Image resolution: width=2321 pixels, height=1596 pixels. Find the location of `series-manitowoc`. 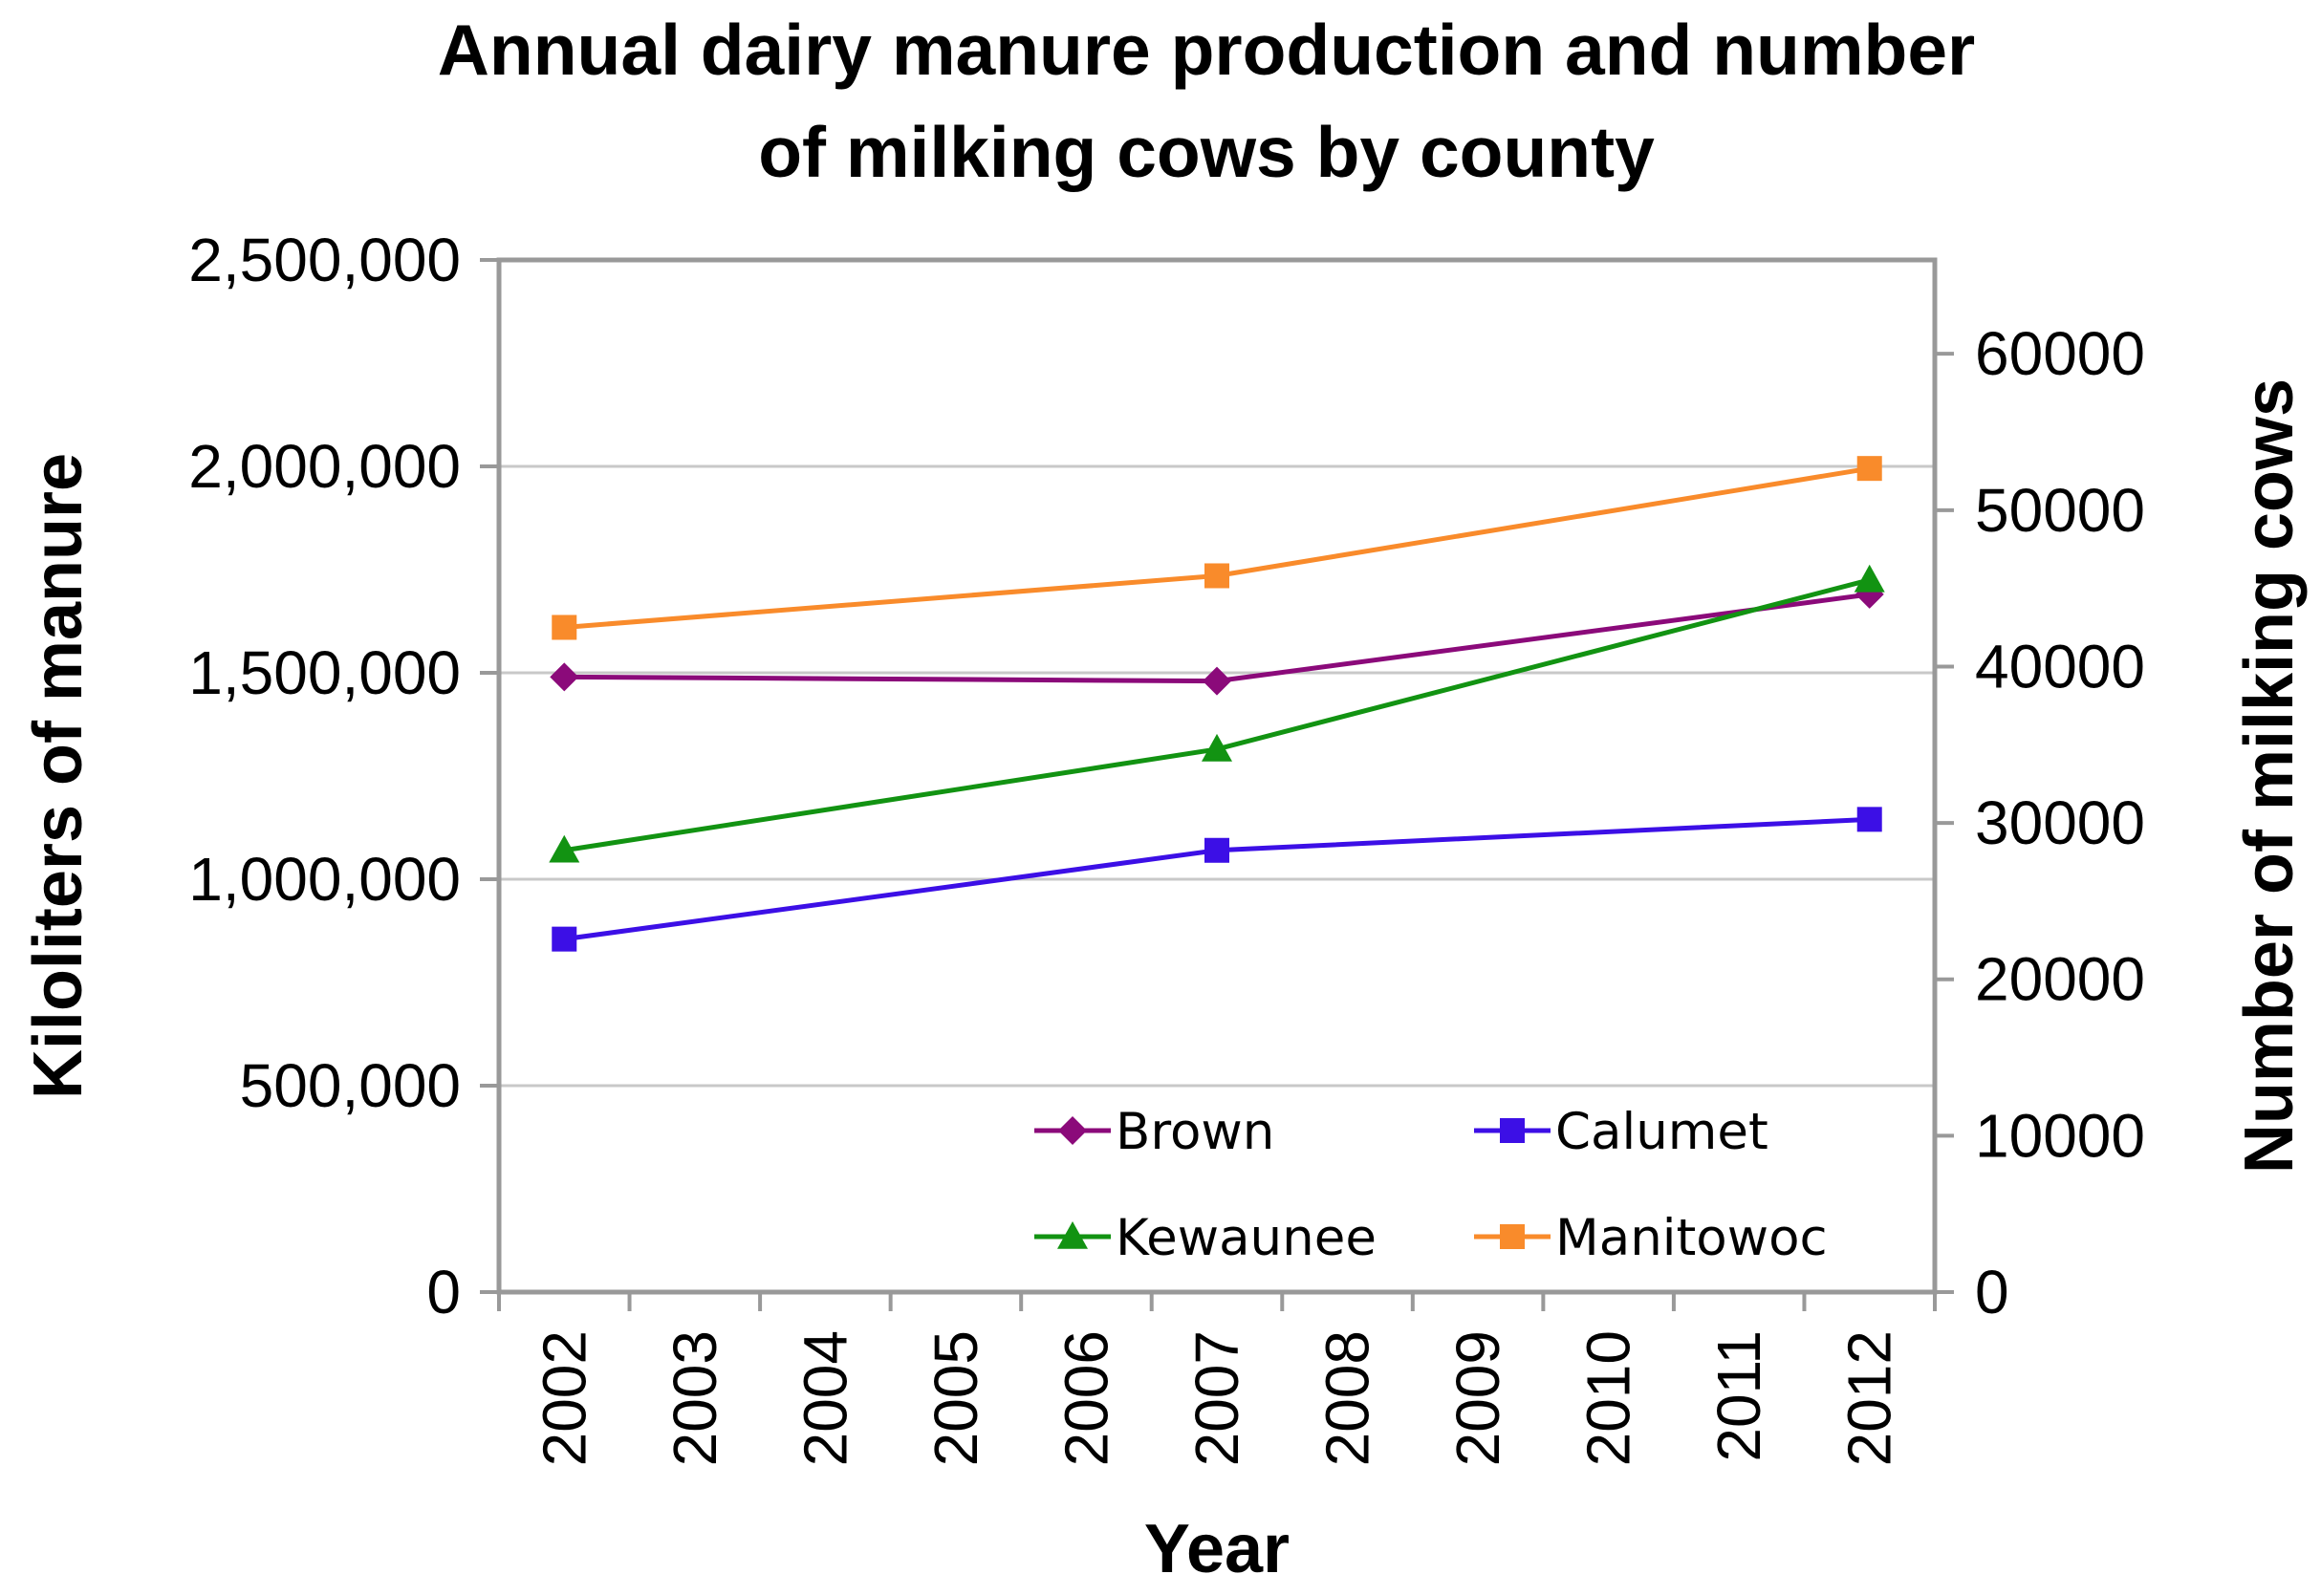

series-manitowoc is located at coordinates (1217, 548).